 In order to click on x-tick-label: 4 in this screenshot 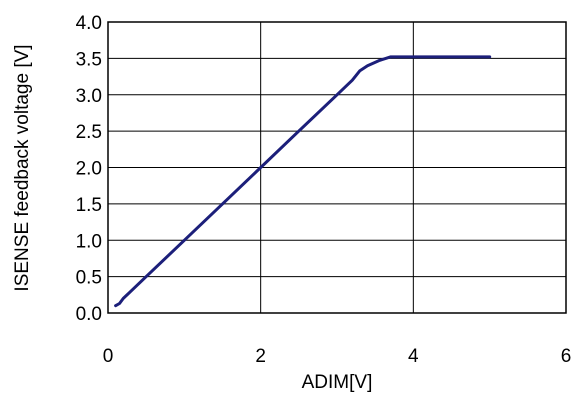, I will do `click(413, 356)`.